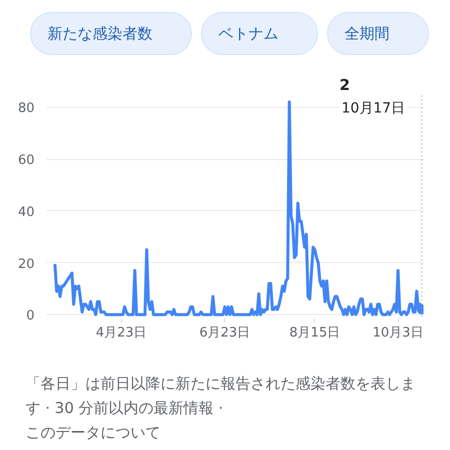  I want to click on y-tick-label: 0, so click(30, 316).